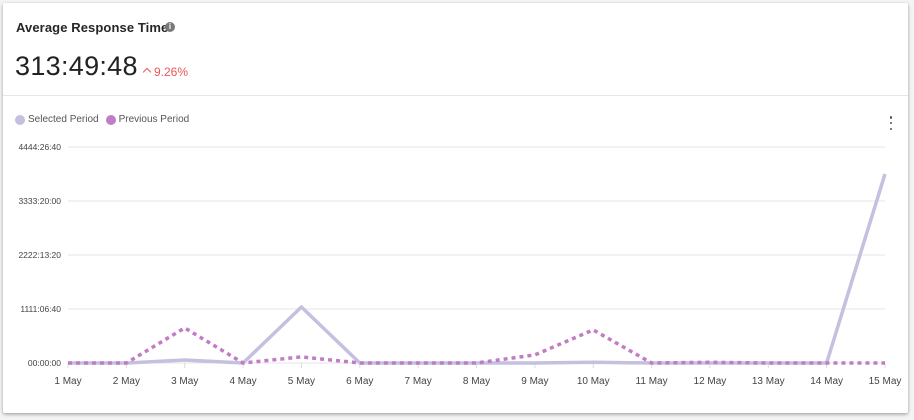 The image size is (914, 420). I want to click on legend-item-previous-period: Previous Period, so click(147, 119).